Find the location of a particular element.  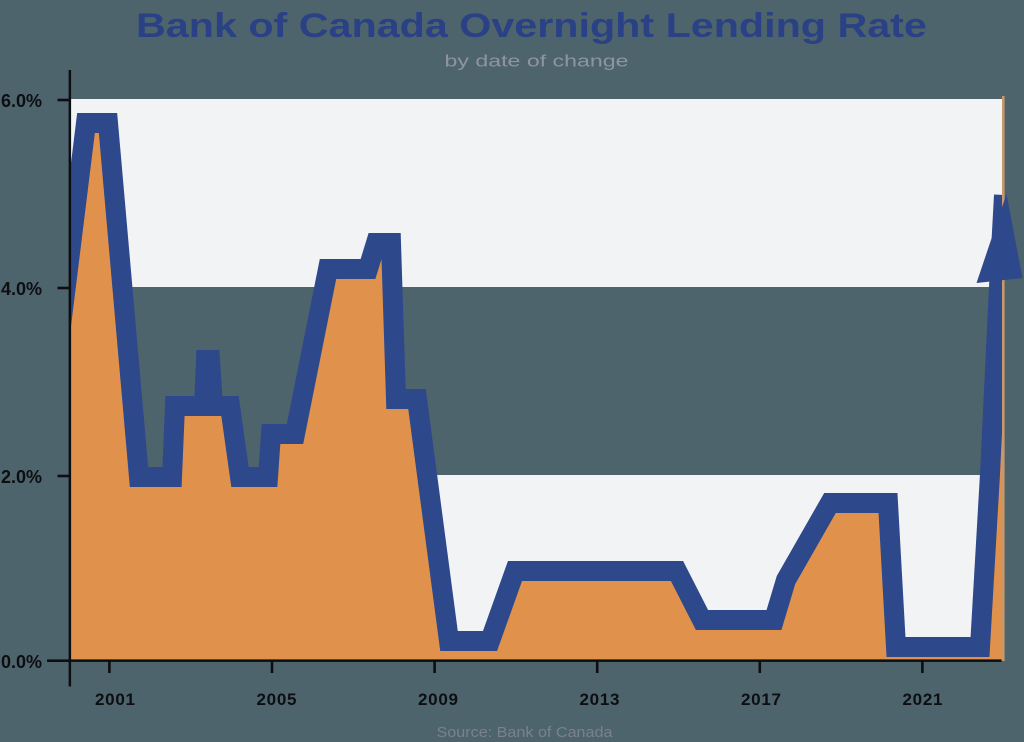

svg-text: 2009 is located at coordinates (438, 699).